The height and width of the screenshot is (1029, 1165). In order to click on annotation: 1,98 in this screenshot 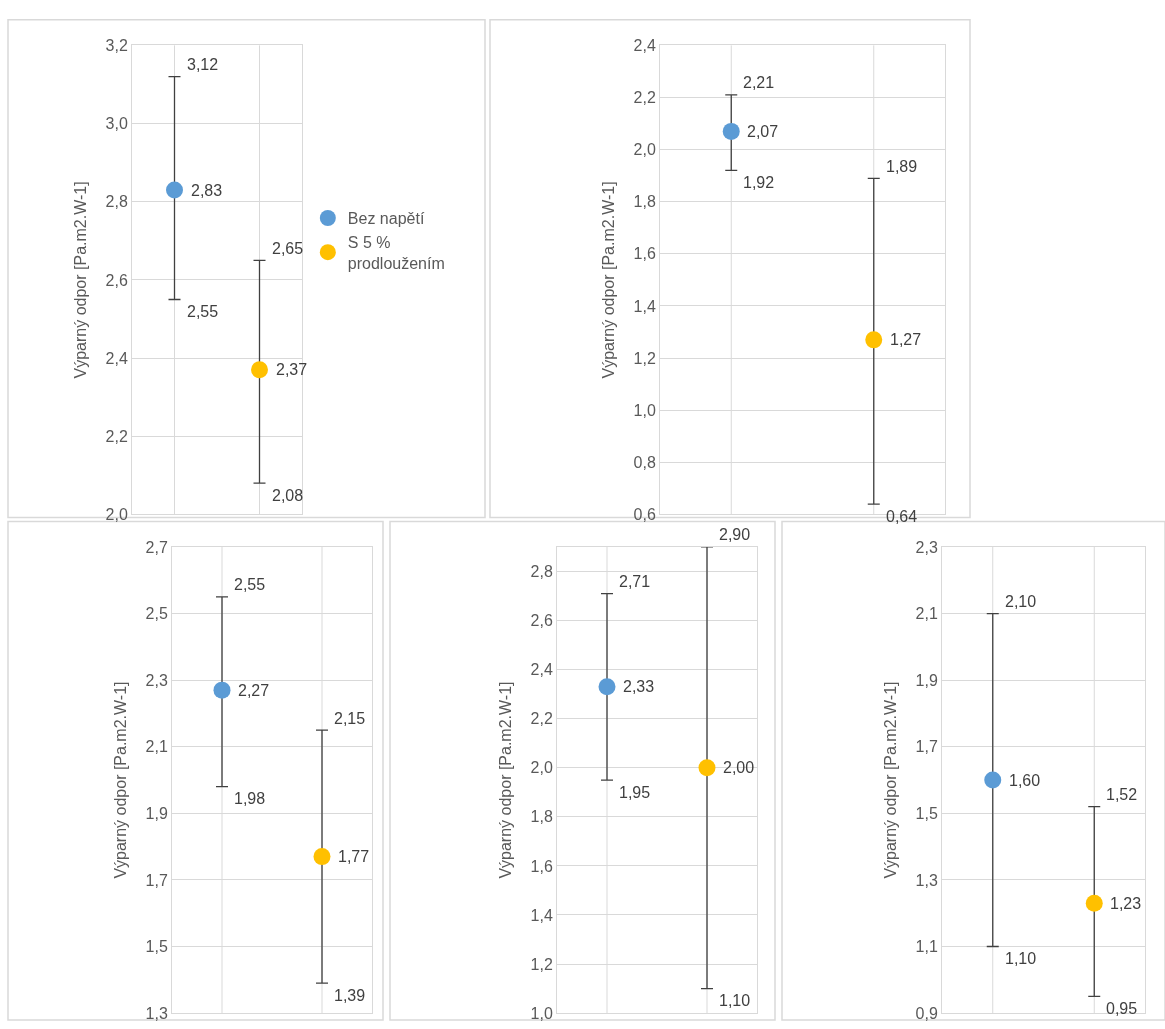, I will do `click(250, 798)`.